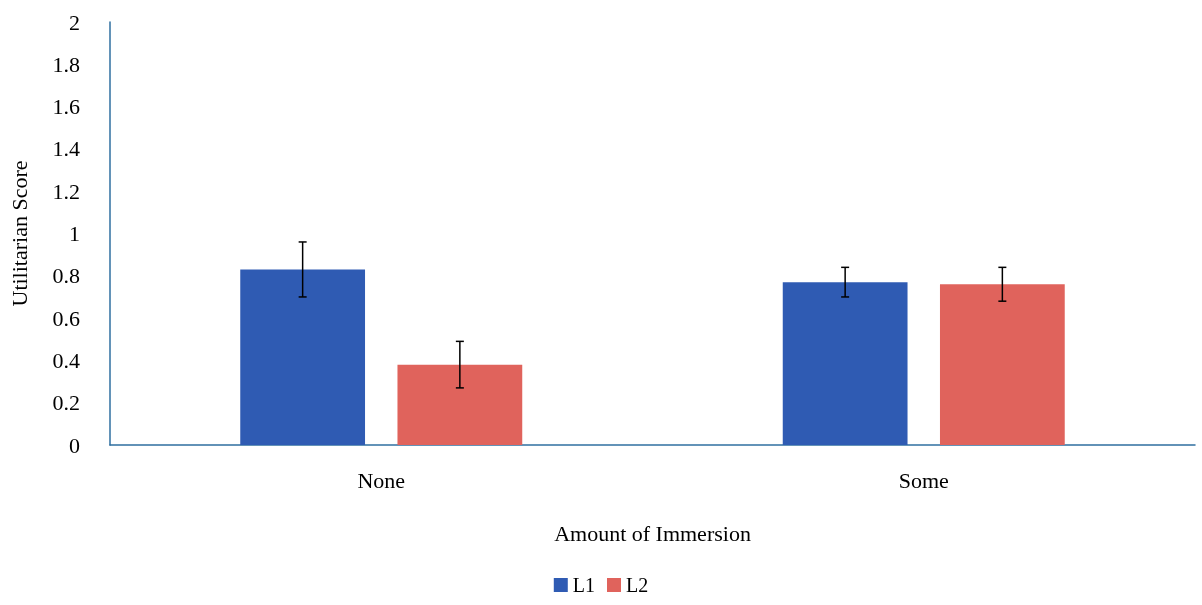  Describe the element at coordinates (637, 585) in the screenshot. I see `legend-label: L2` at that location.